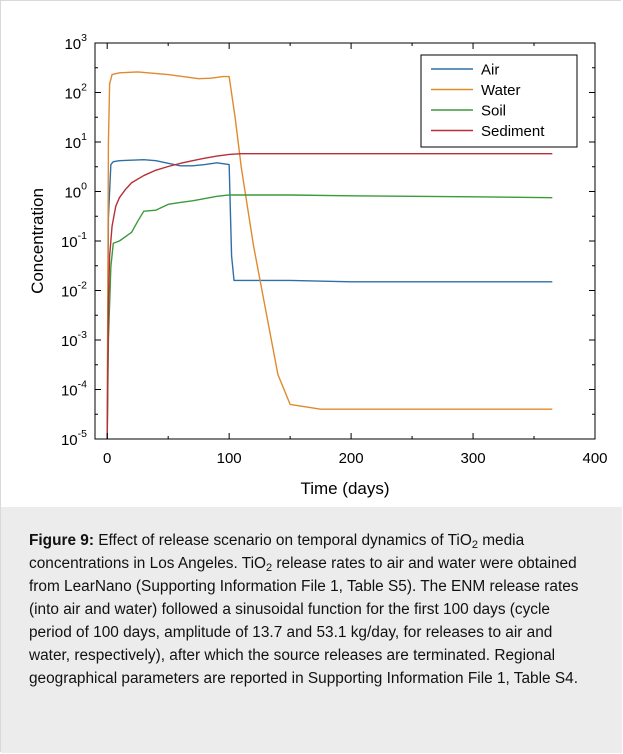 This screenshot has height=754, width=623. Describe the element at coordinates (229, 458) in the screenshot. I see `x-tick-label: 100` at that location.